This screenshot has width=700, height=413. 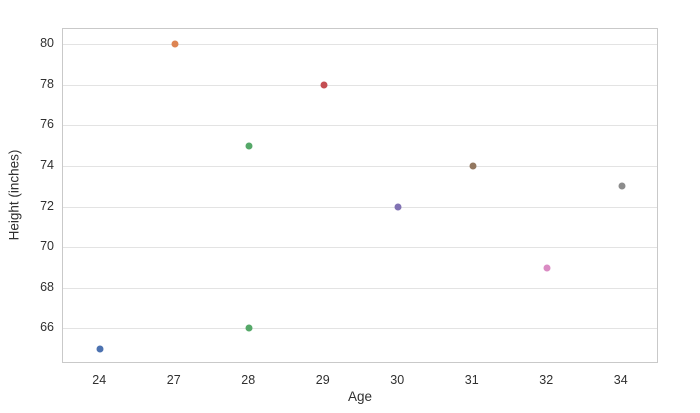 I want to click on x-tick-label: 30, so click(x=397, y=380).